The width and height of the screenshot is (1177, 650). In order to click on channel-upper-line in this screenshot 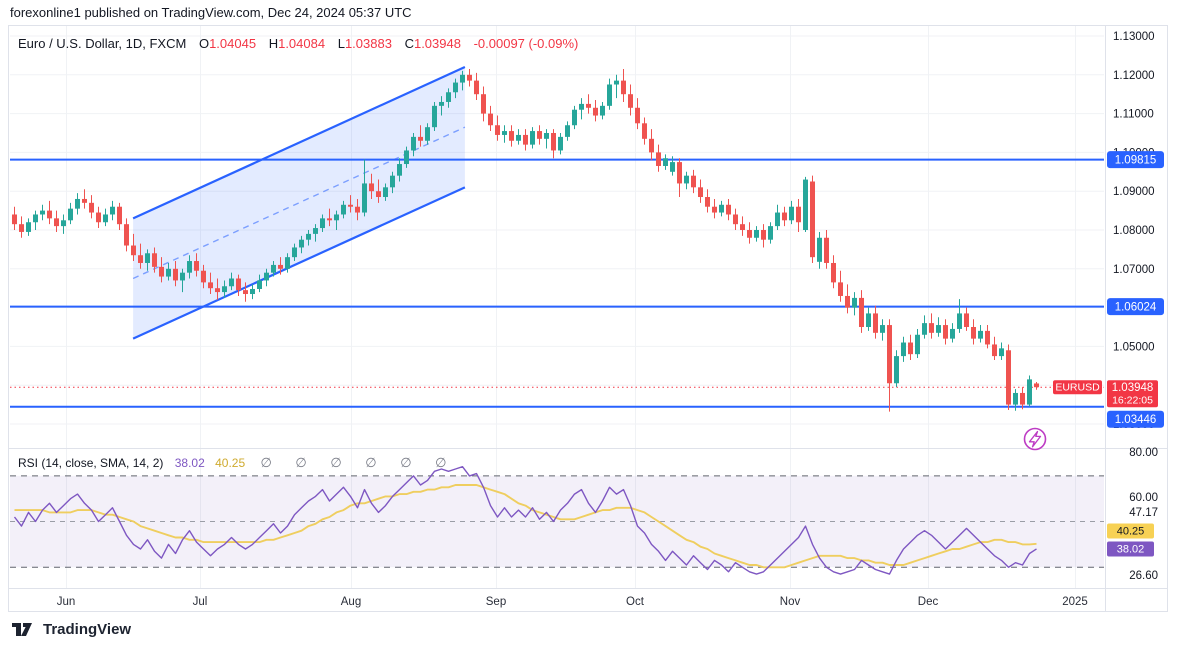, I will do `click(299, 143)`.